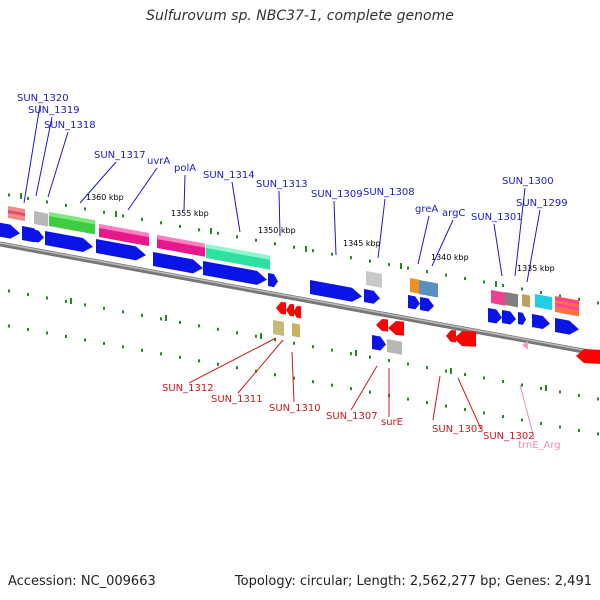  Describe the element at coordinates (277, 230) in the screenshot. I see `scale-tick-label: 1350 kbp` at that location.